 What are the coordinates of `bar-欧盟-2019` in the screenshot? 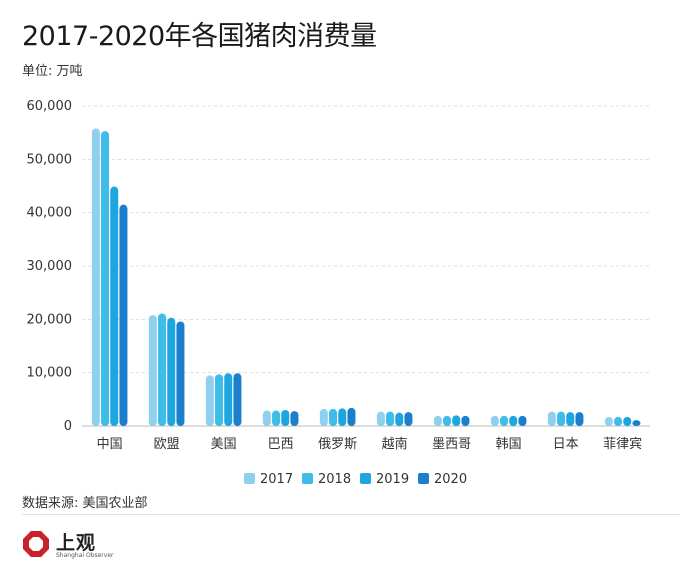 It's located at (171, 371).